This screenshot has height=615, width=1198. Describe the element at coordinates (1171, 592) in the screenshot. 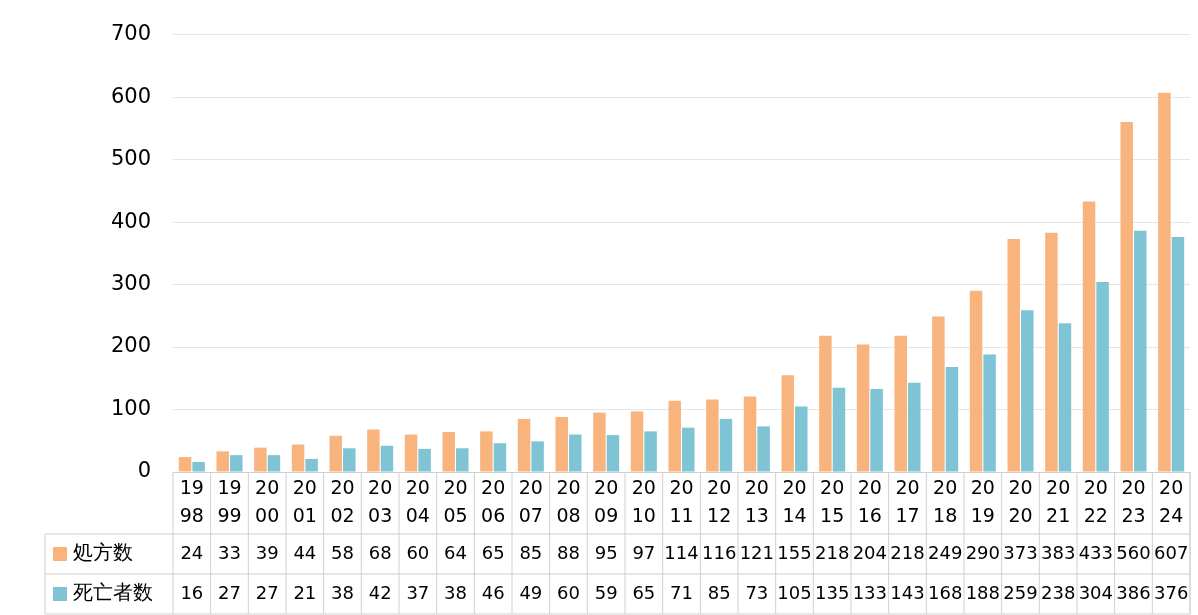

I see `data-label: 376` at that location.